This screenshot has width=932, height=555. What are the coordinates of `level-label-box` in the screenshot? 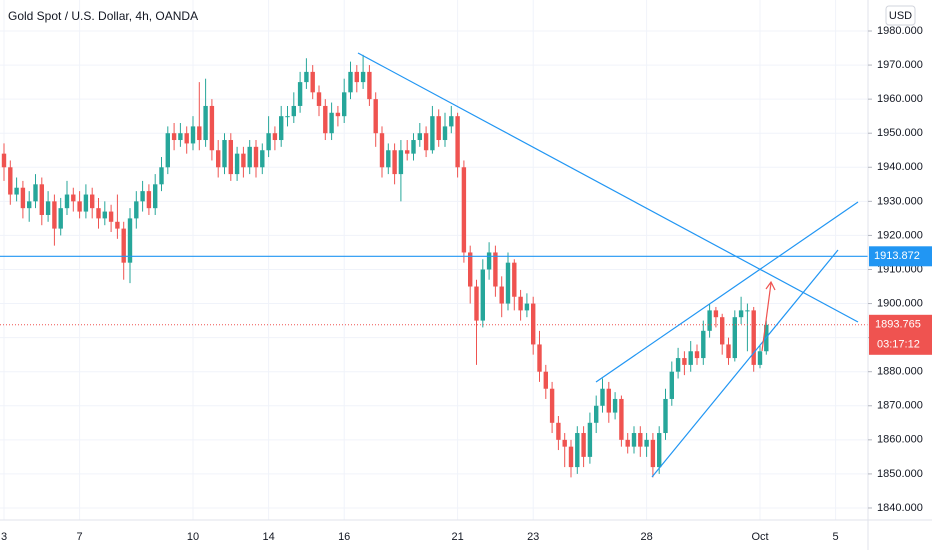 It's located at (900, 256).